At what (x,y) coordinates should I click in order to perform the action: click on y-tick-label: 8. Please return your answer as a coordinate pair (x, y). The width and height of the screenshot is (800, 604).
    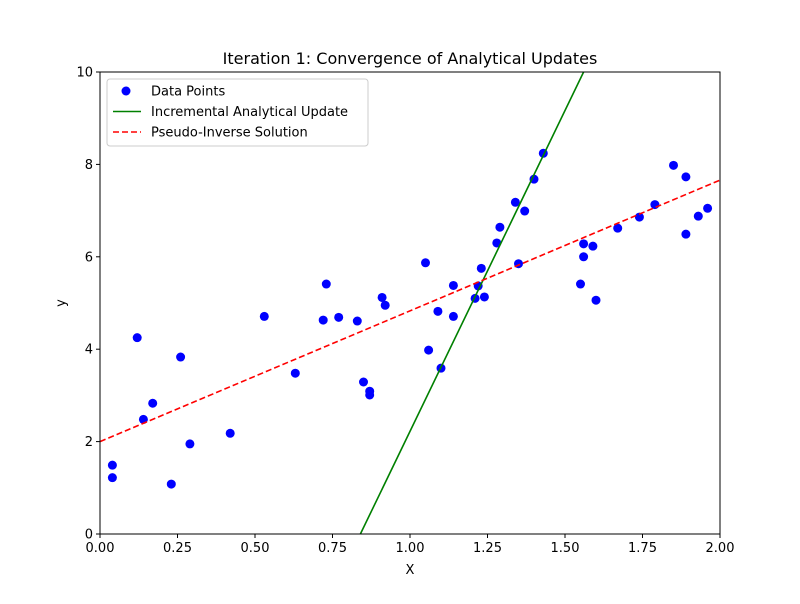
    Looking at the image, I should click on (89, 165).